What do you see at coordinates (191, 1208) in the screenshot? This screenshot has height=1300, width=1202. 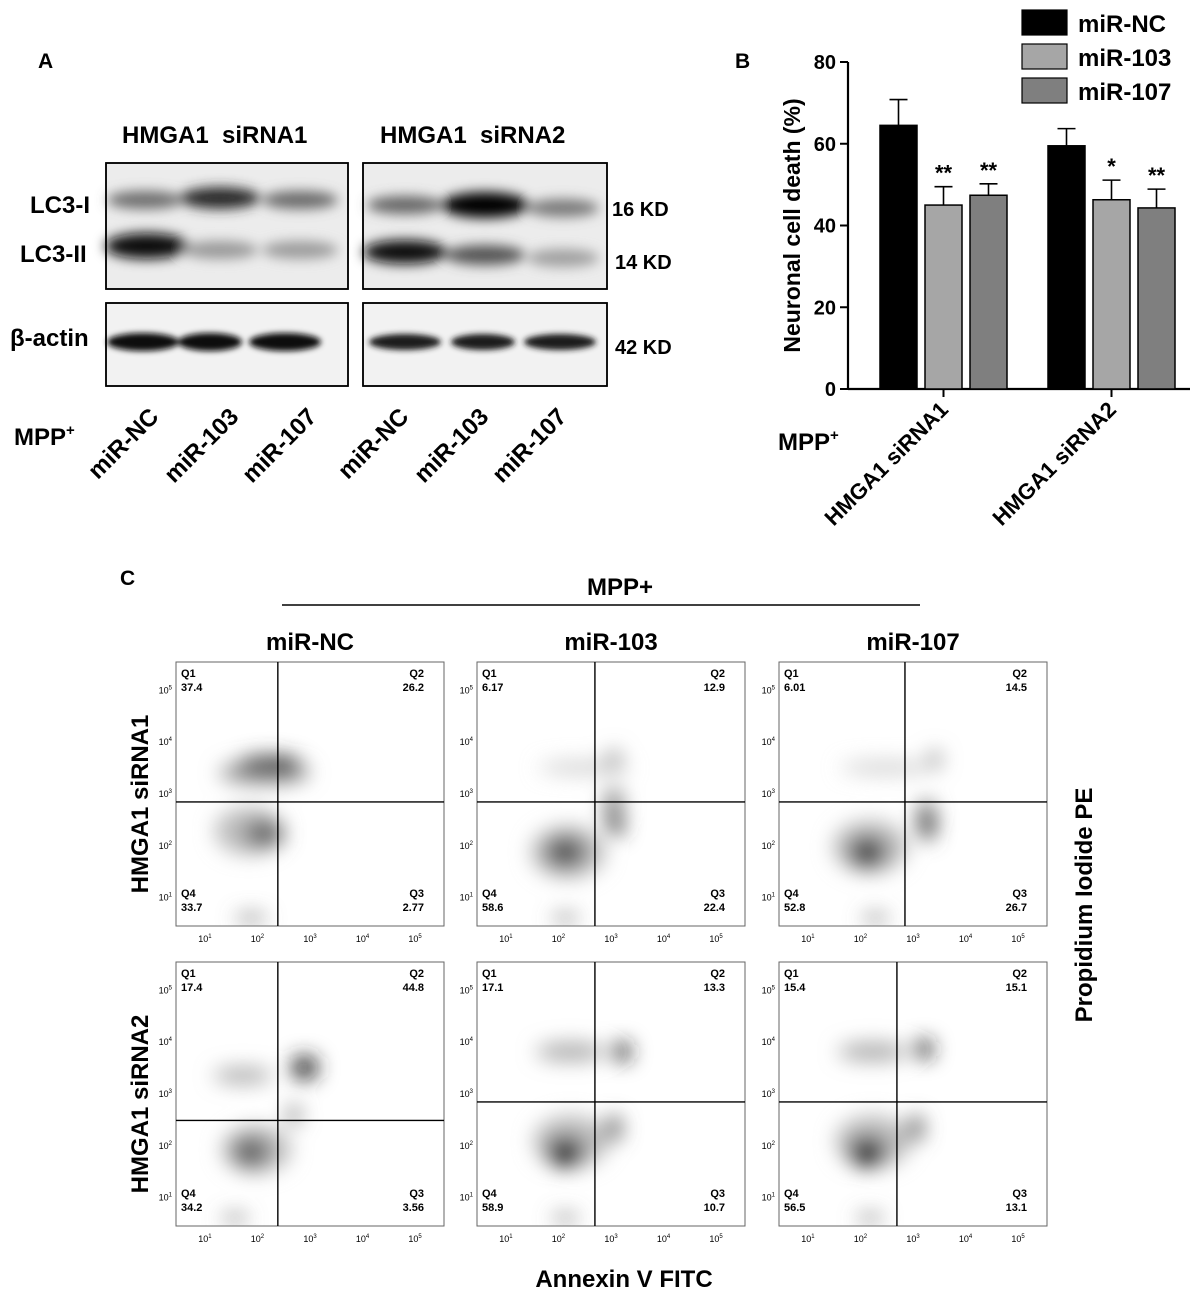 I see `q4-value: 34.2` at bounding box center [191, 1208].